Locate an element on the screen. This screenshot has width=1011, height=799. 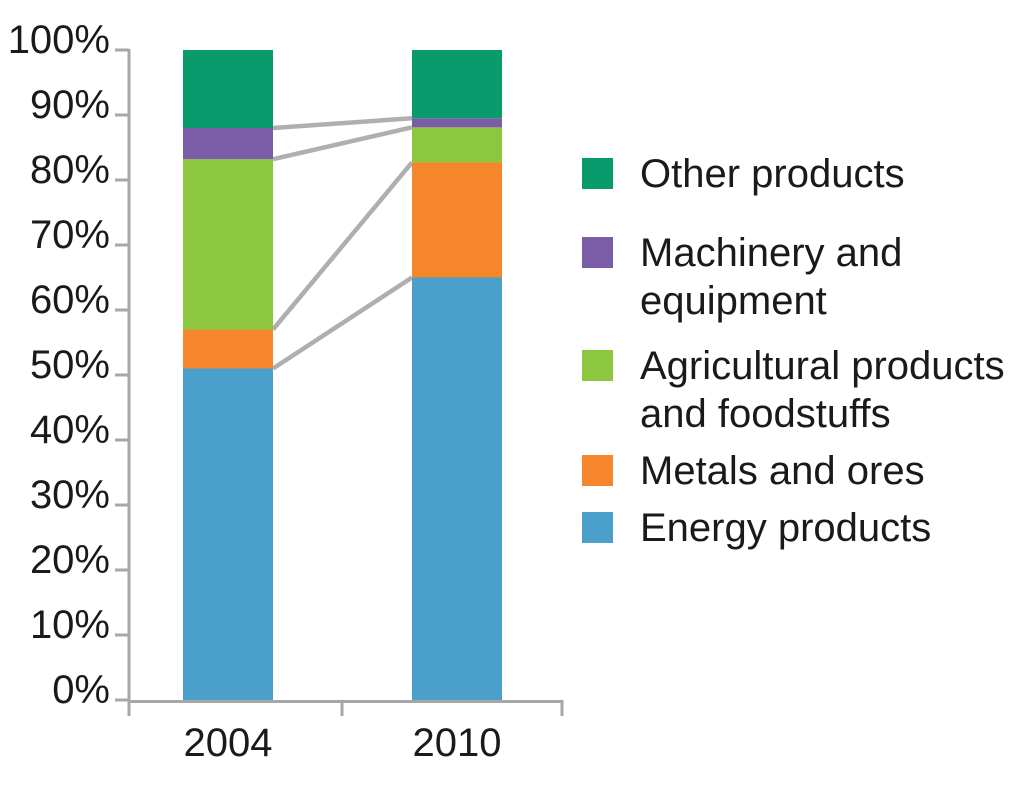
bar-2004-segment-metals-and-ores is located at coordinates (228, 349).